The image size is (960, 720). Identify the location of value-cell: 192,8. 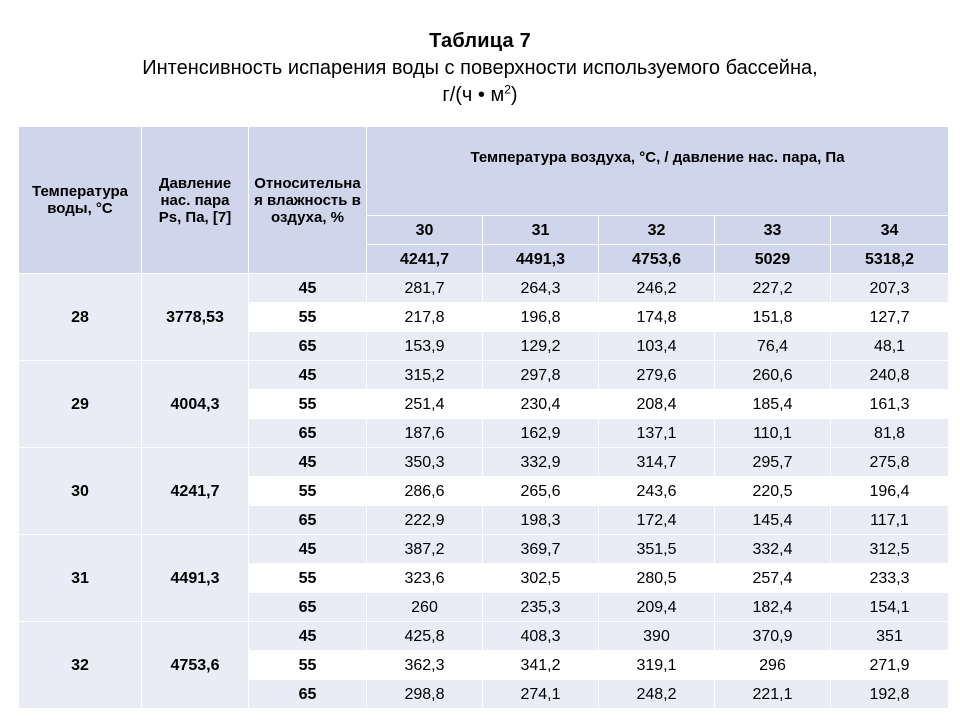
(889, 694).